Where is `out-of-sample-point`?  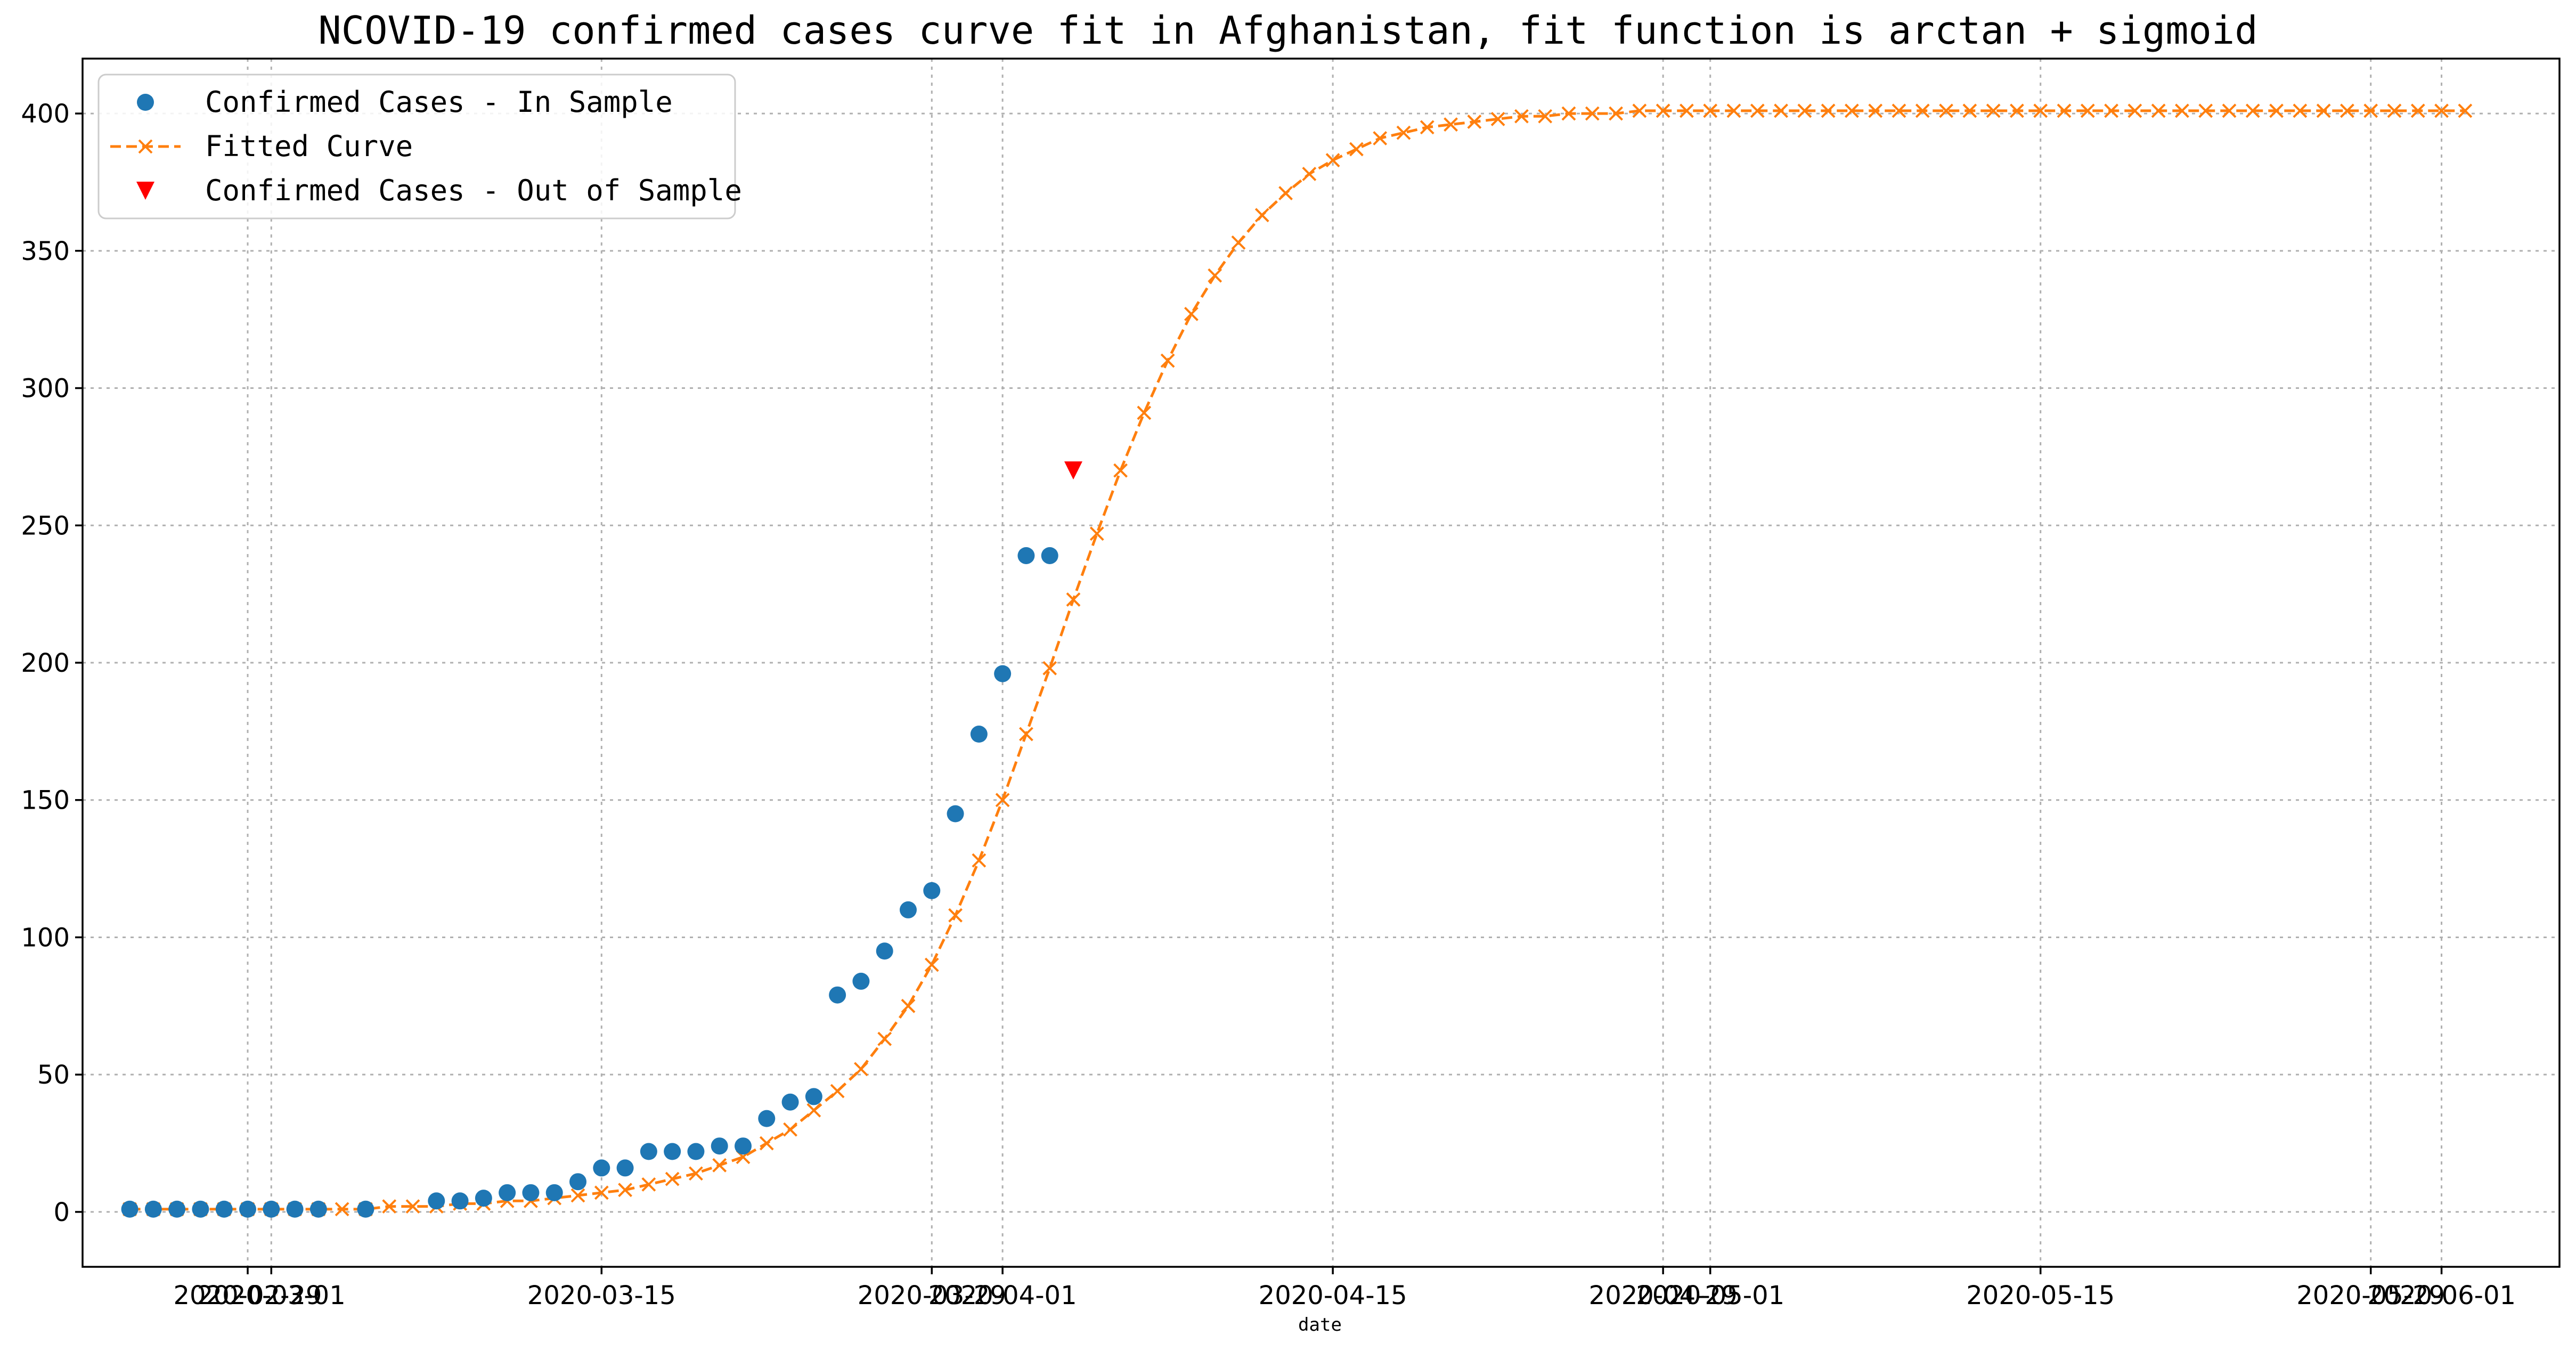 out-of-sample-point is located at coordinates (1073, 470).